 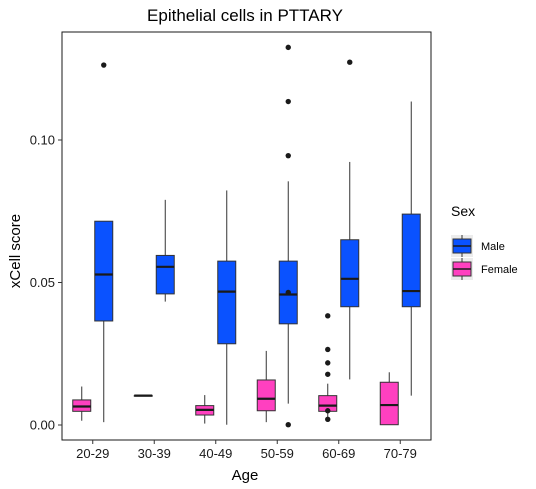 I want to click on x-tick-label: 40-49, so click(x=215, y=453).